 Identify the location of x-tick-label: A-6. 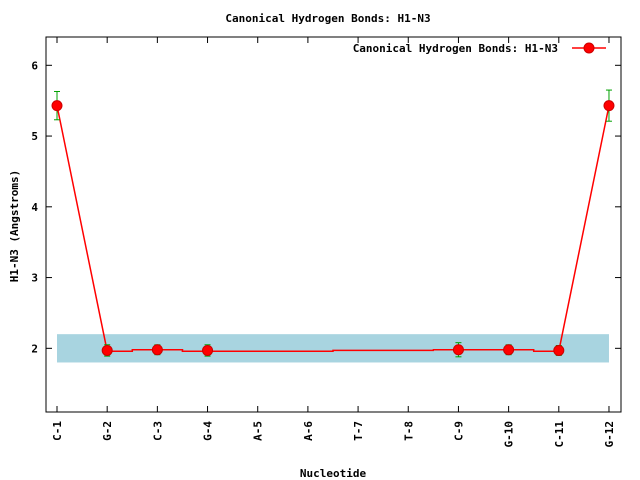
(308, 431).